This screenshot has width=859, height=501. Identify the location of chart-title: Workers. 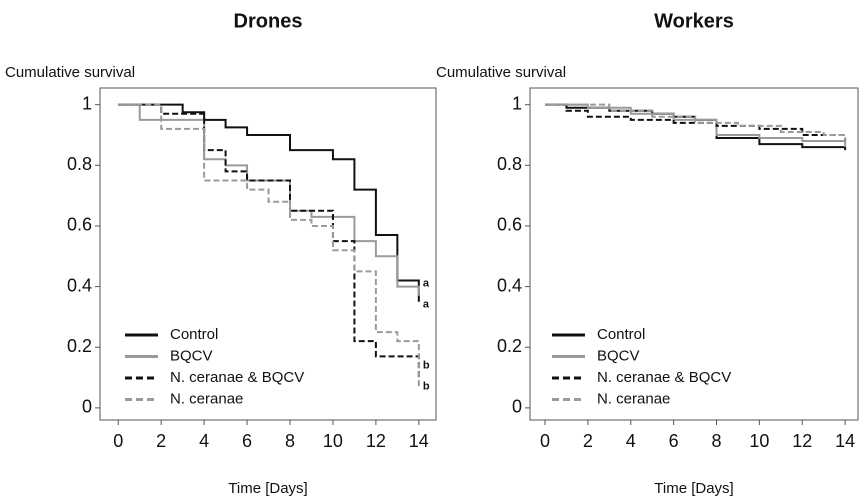
(694, 21).